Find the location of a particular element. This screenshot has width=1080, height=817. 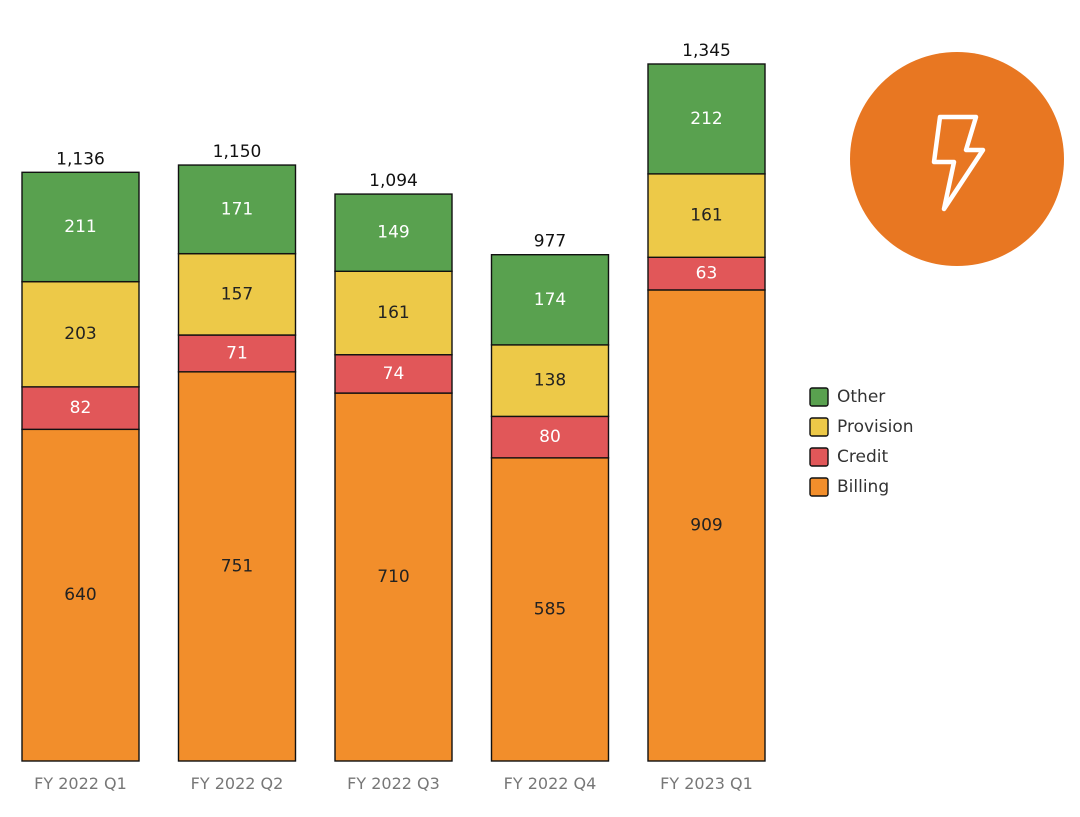

legend-label-other: Other is located at coordinates (861, 397).